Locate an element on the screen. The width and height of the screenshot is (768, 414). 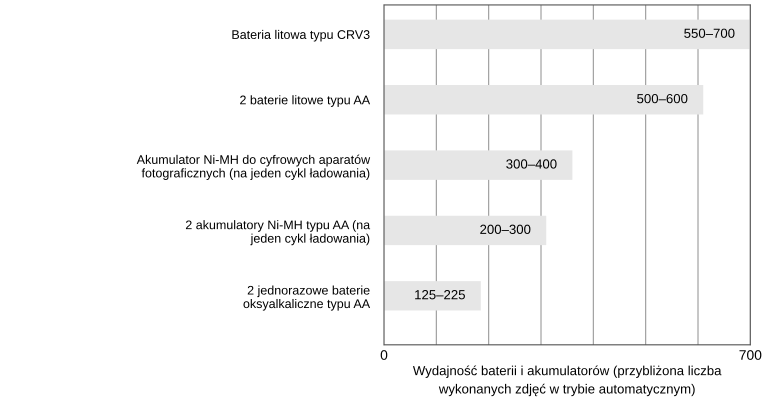
data-label: 200–300 is located at coordinates (505, 229).